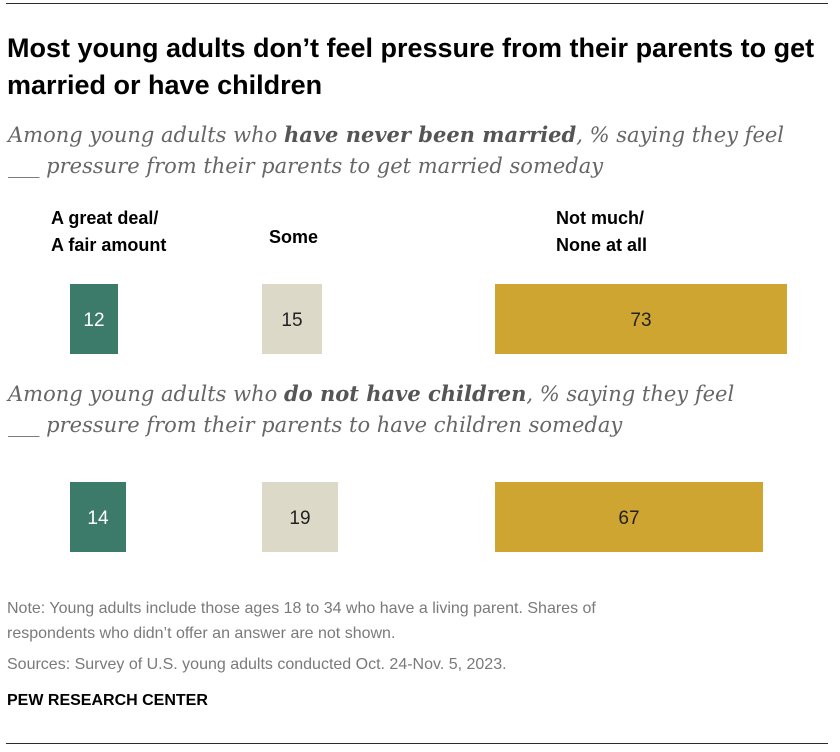 The width and height of the screenshot is (840, 752). I want to click on bar-label-panel-2-not-much: 67, so click(628, 518).